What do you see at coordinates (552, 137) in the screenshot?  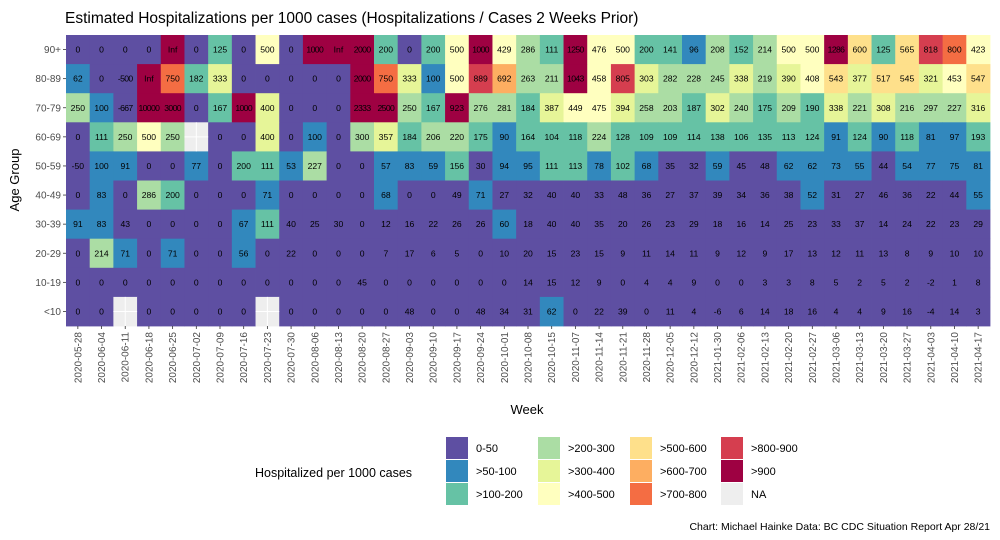 I see `cell-value-label: 104` at bounding box center [552, 137].